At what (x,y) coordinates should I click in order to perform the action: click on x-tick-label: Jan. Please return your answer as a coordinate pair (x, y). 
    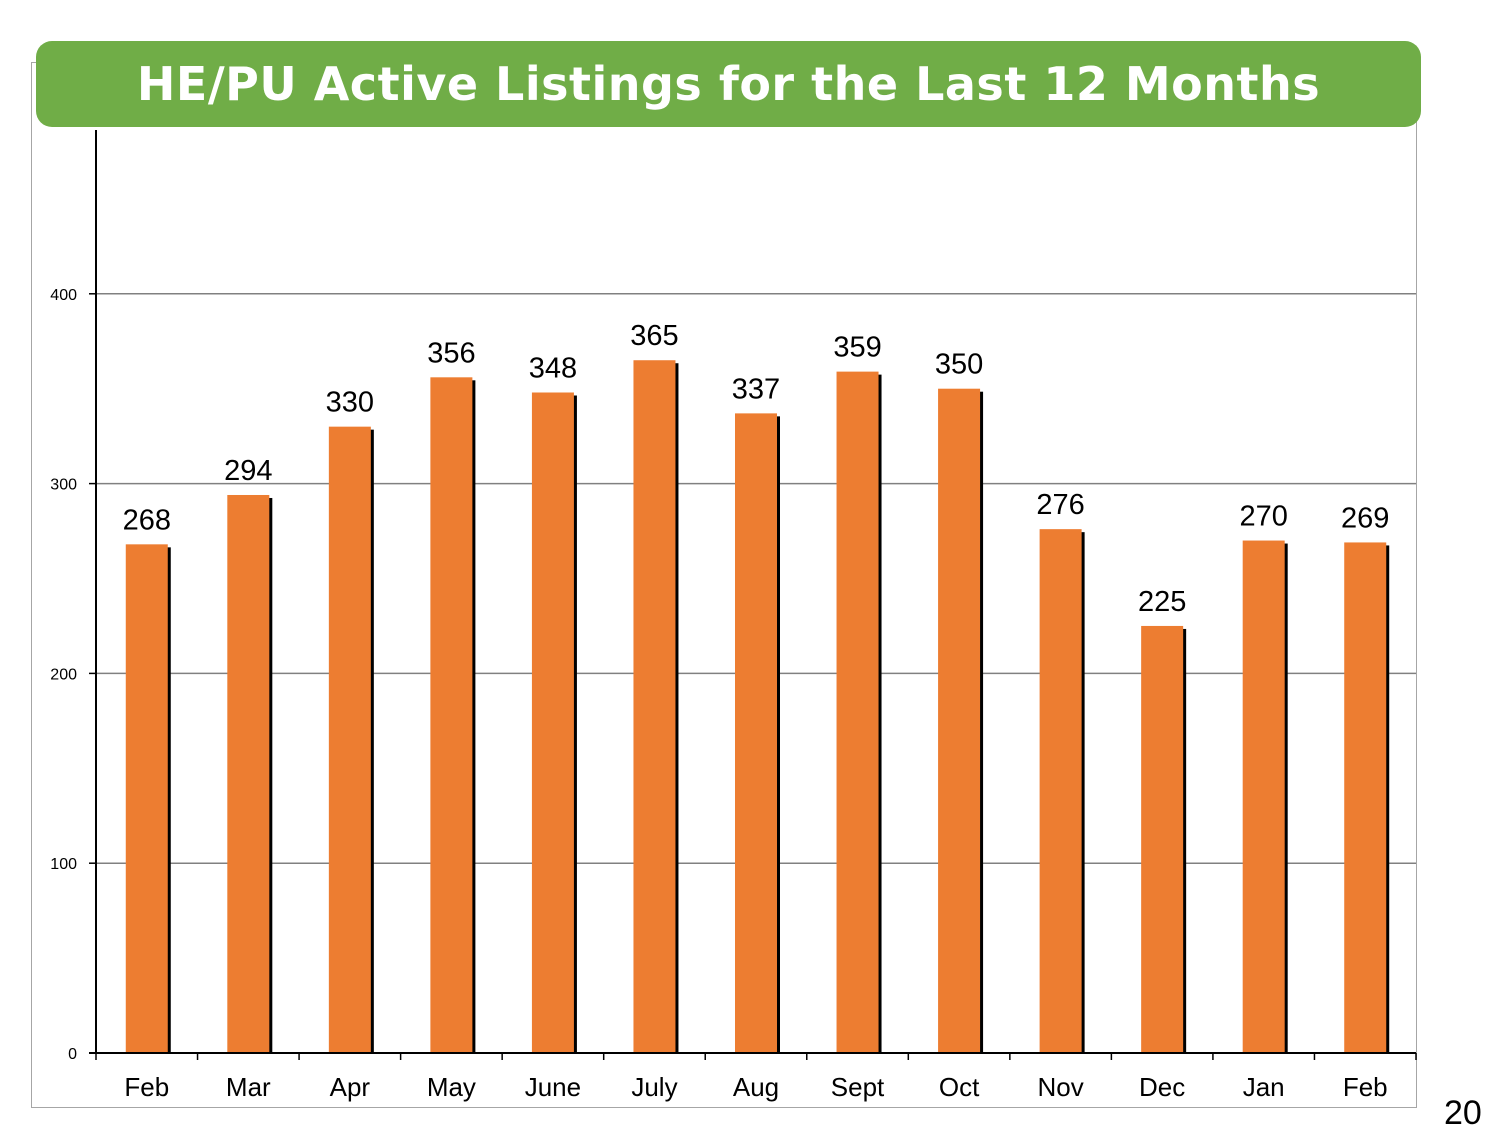
    Looking at the image, I should click on (1264, 1087).